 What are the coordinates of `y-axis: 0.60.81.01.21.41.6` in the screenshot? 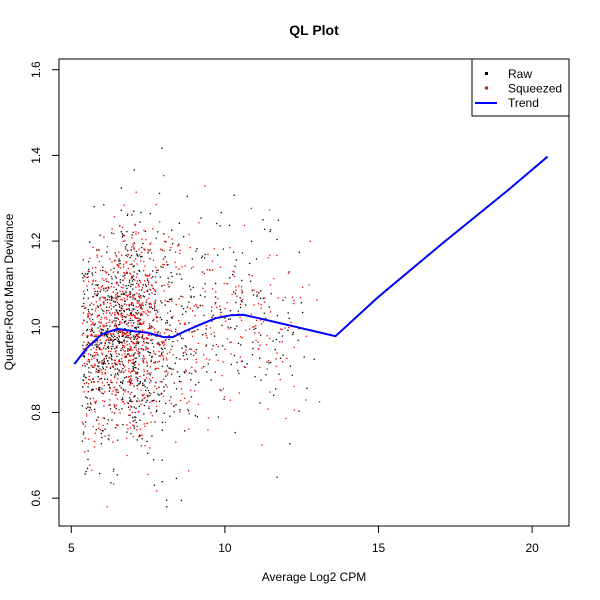 It's located at (44, 283).